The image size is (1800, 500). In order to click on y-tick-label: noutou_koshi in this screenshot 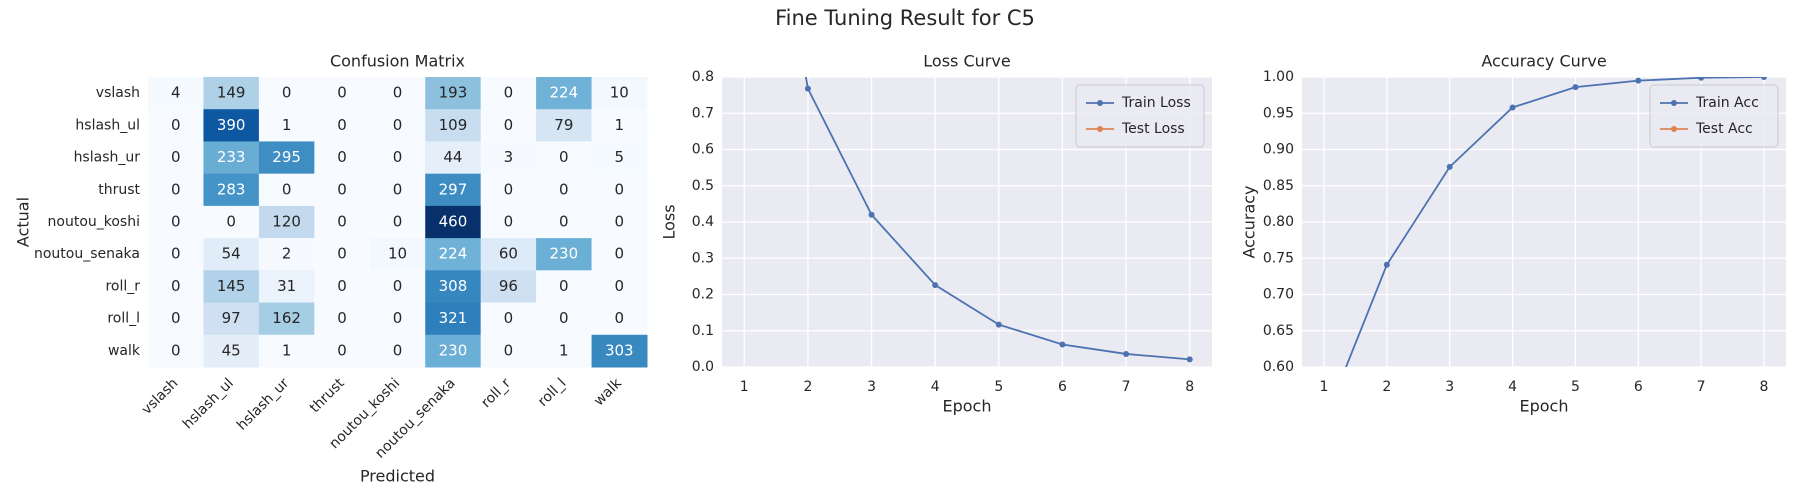, I will do `click(94, 222)`.